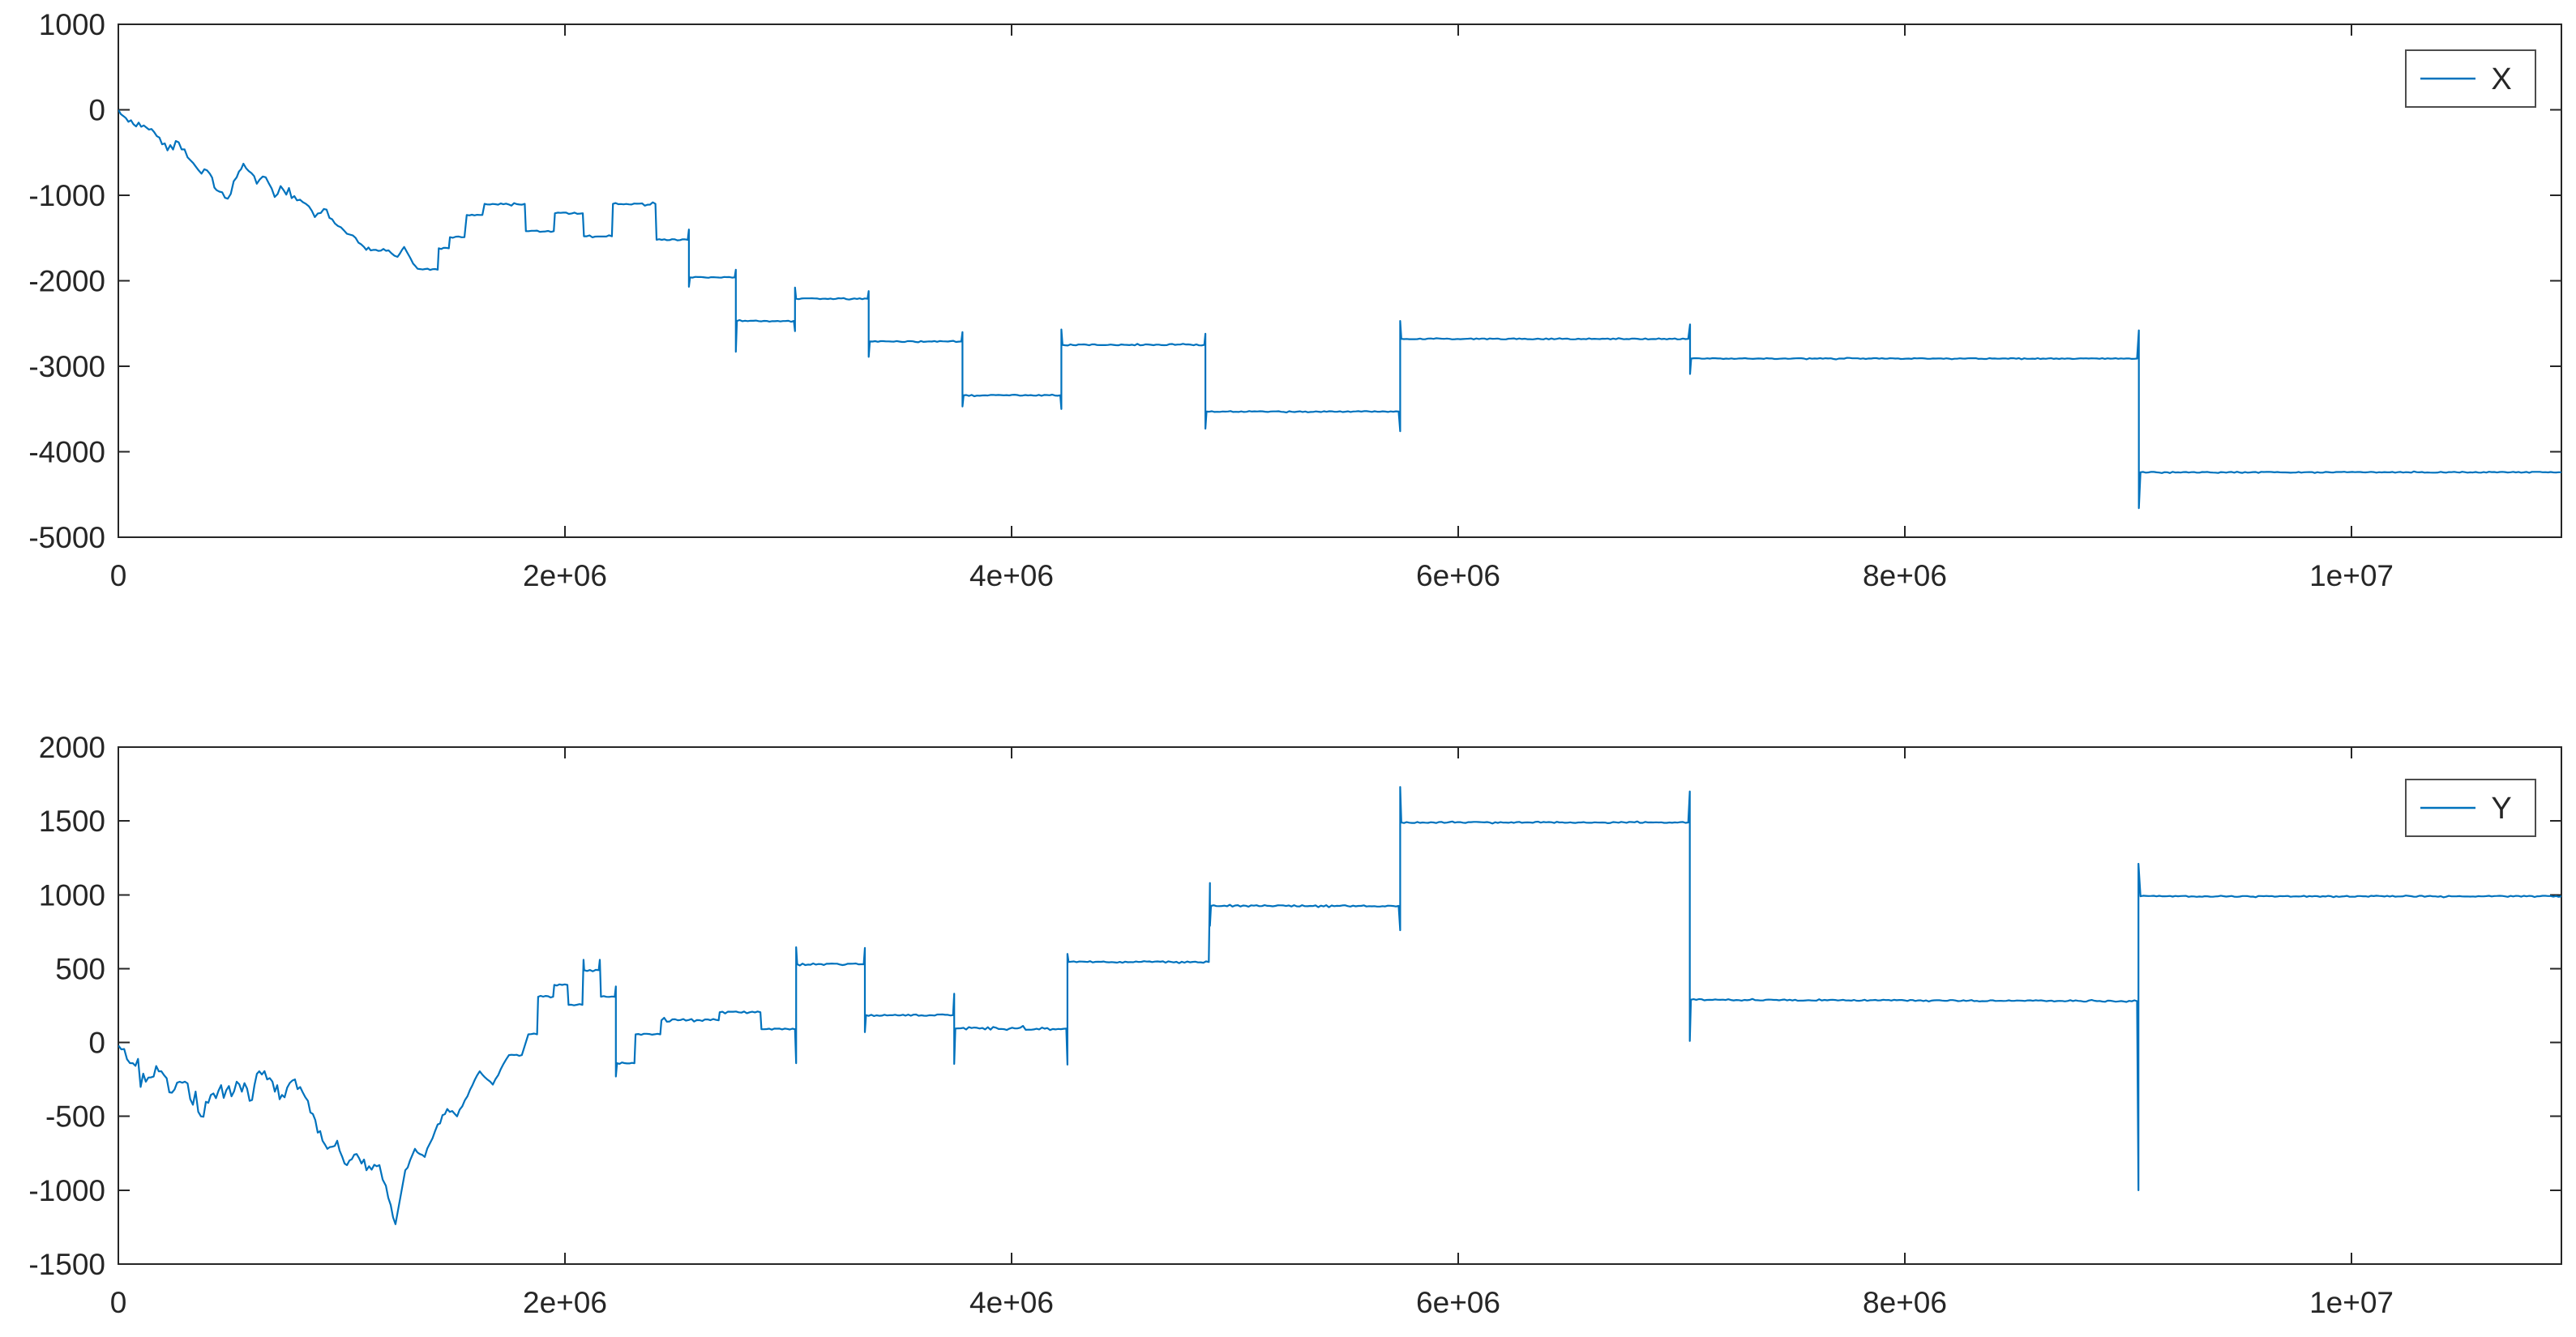  I want to click on y-tick-label: -500, so click(75, 1117).